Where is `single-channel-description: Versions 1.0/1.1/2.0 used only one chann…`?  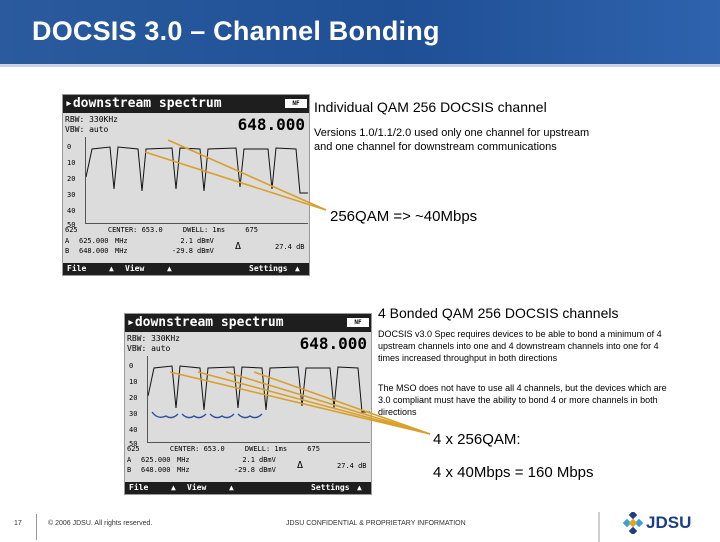 single-channel-description: Versions 1.0/1.1/2.0 used only one chann… is located at coordinates (452, 140).